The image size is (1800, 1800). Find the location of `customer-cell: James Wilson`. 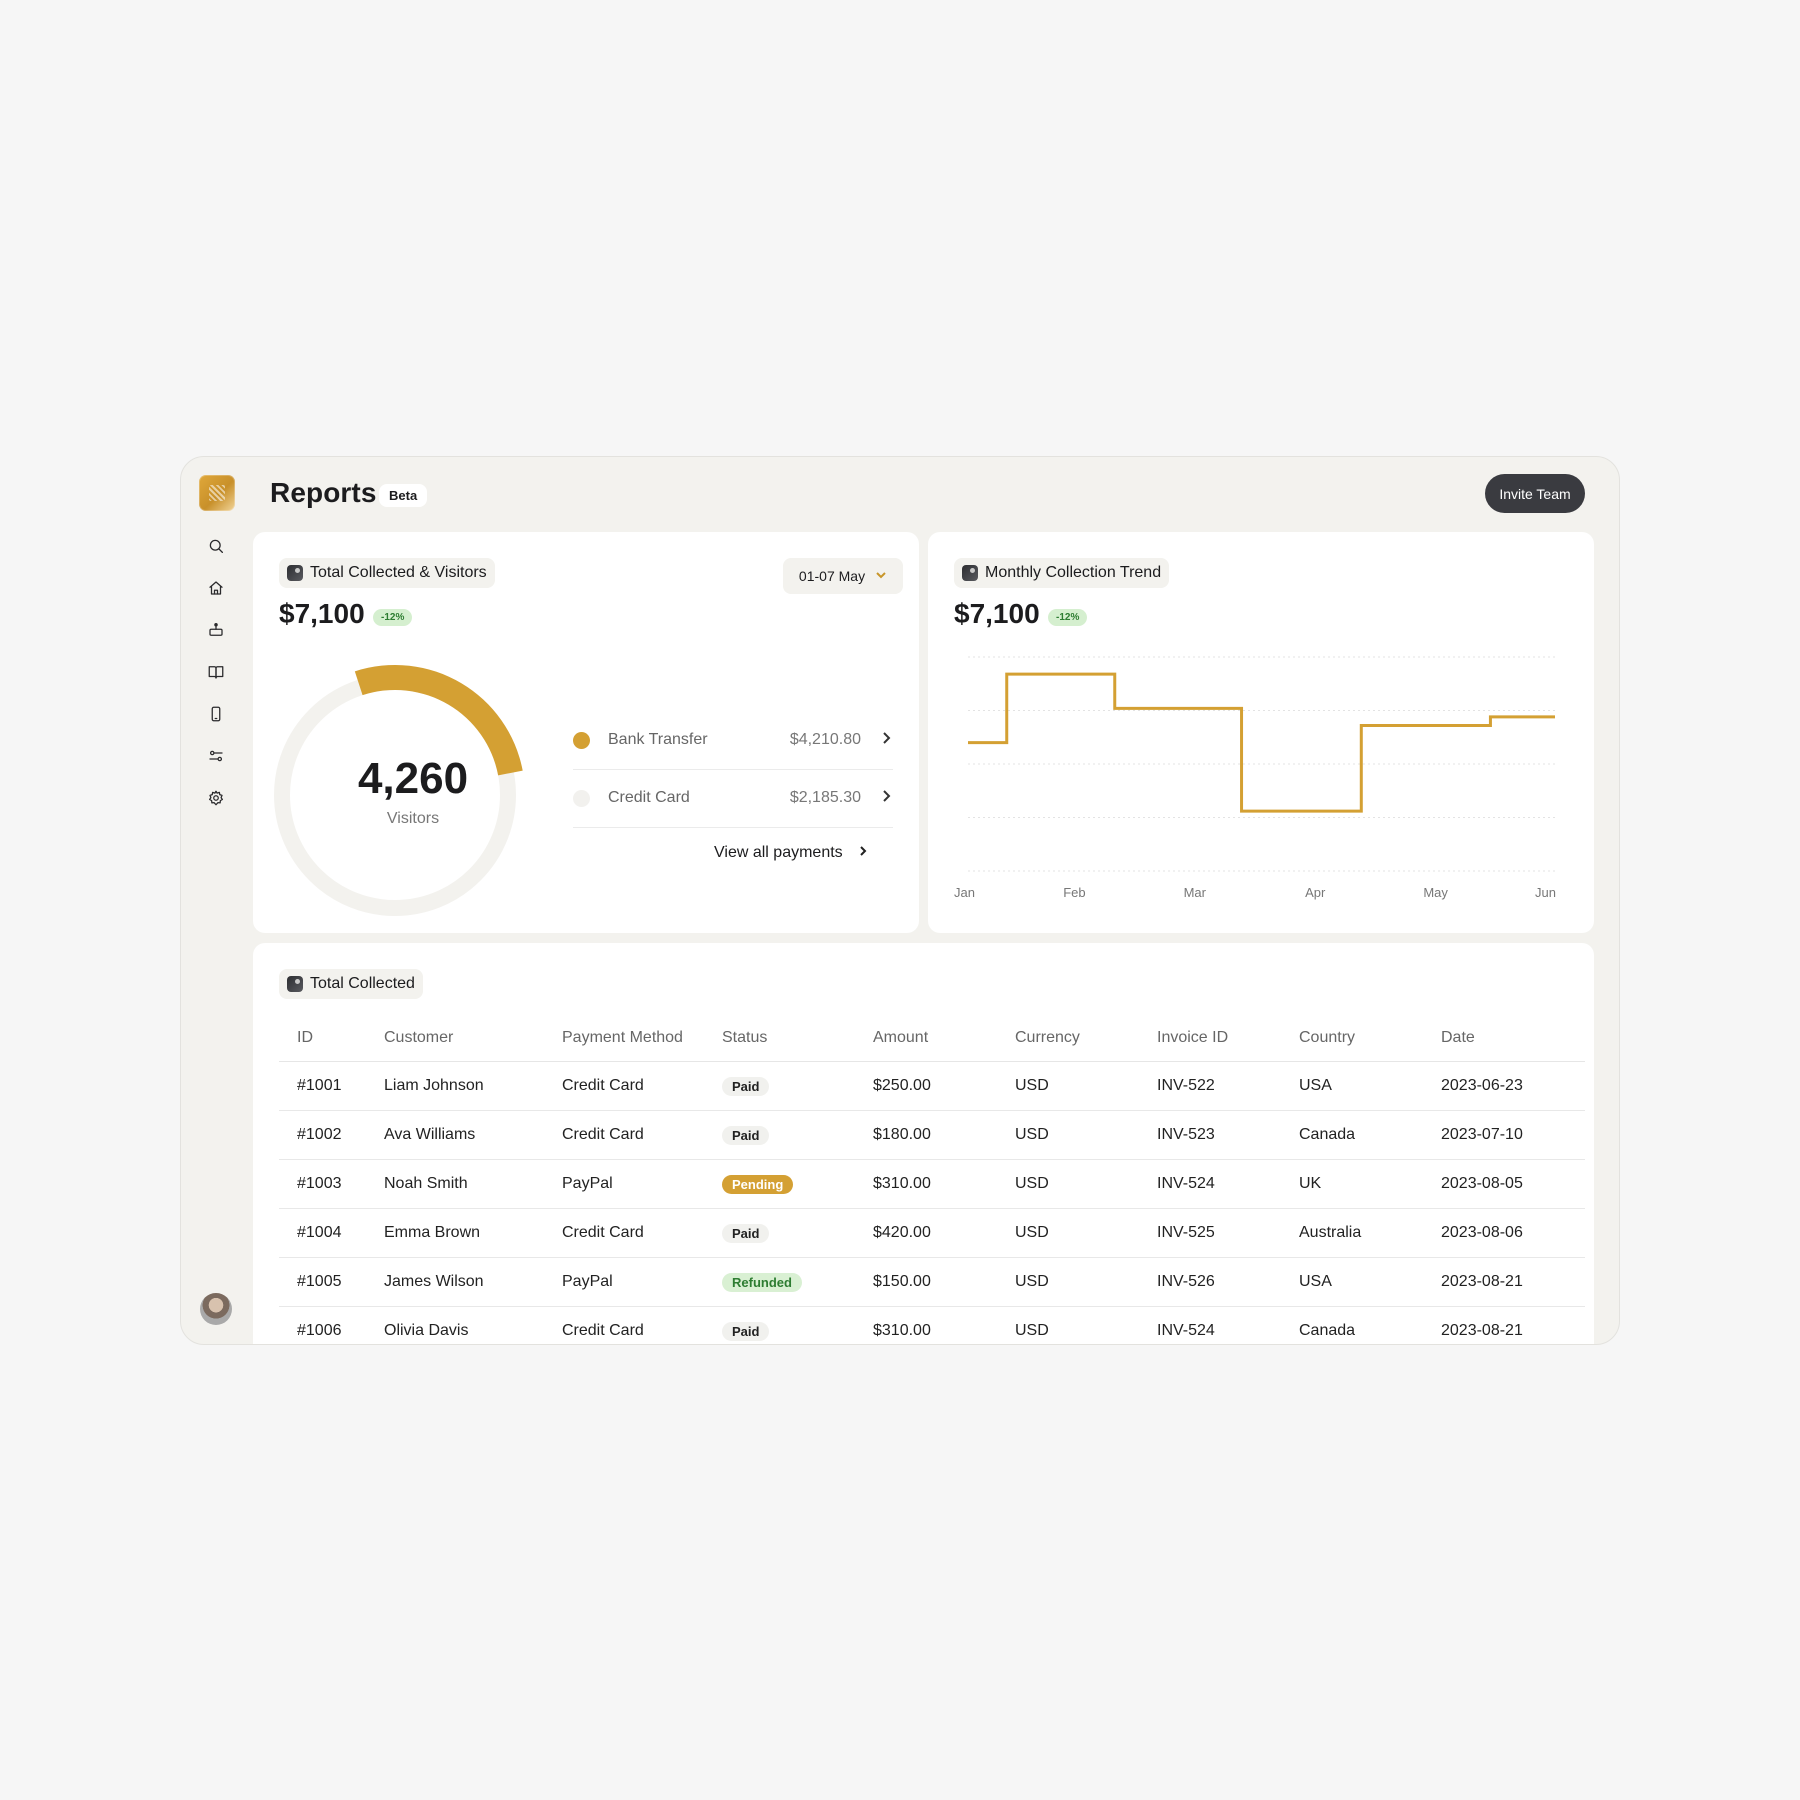

customer-cell: James Wilson is located at coordinates (473, 1282).